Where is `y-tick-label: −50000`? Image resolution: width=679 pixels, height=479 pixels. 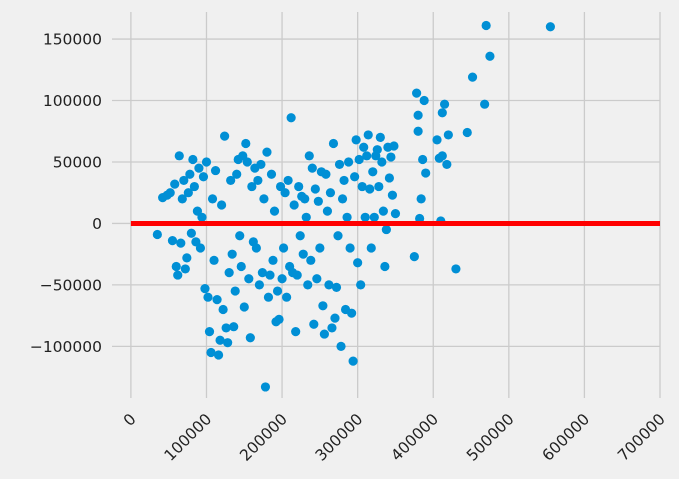 y-tick-label: −50000 is located at coordinates (71, 285).